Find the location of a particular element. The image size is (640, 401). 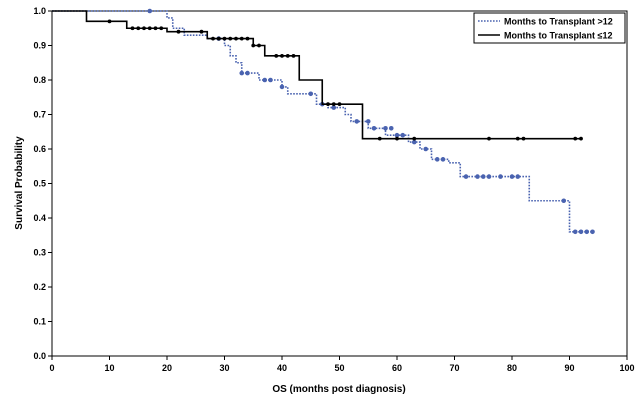

y-tick-label: 0.8 is located at coordinates (39, 80).